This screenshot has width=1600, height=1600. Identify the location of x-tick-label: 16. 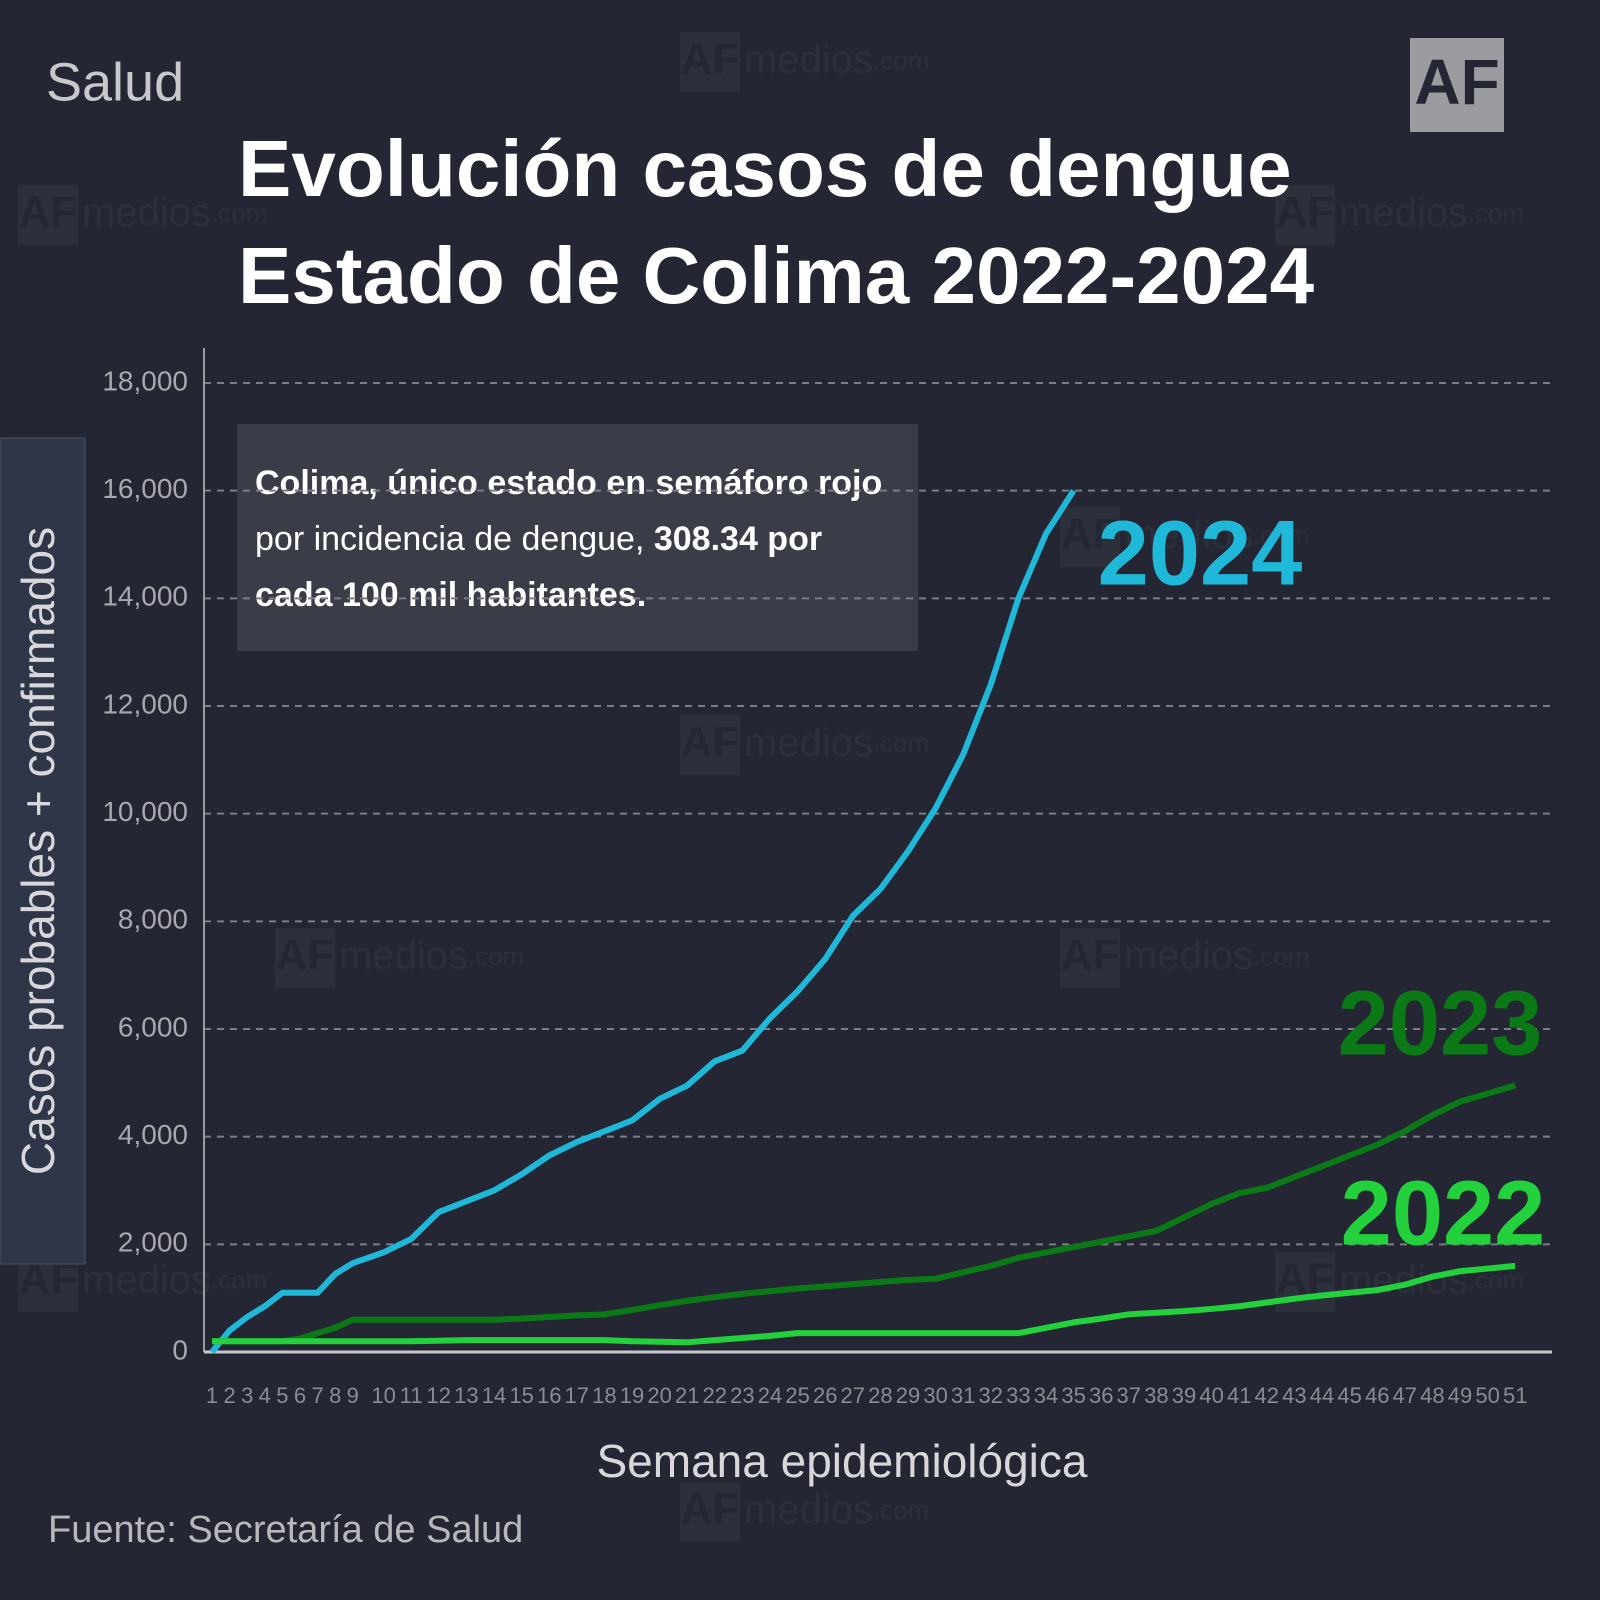
(549, 1395).